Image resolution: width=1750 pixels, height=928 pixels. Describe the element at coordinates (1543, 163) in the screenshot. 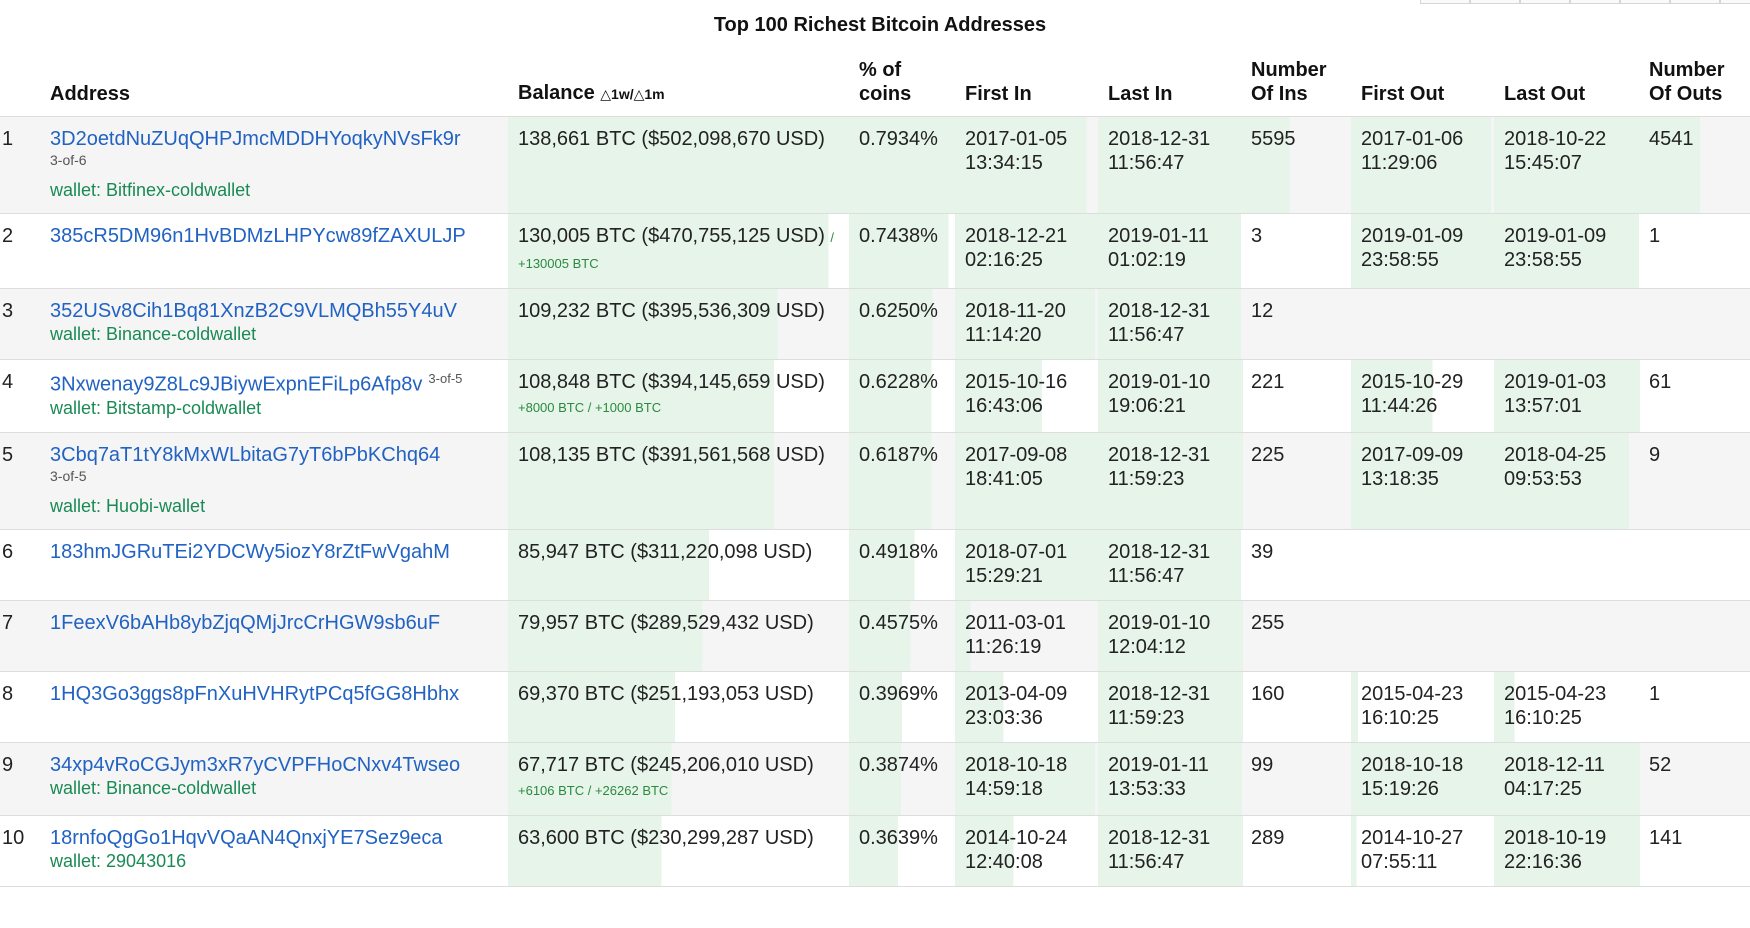

I see `last-out-cell-time: 15:45:07` at that location.